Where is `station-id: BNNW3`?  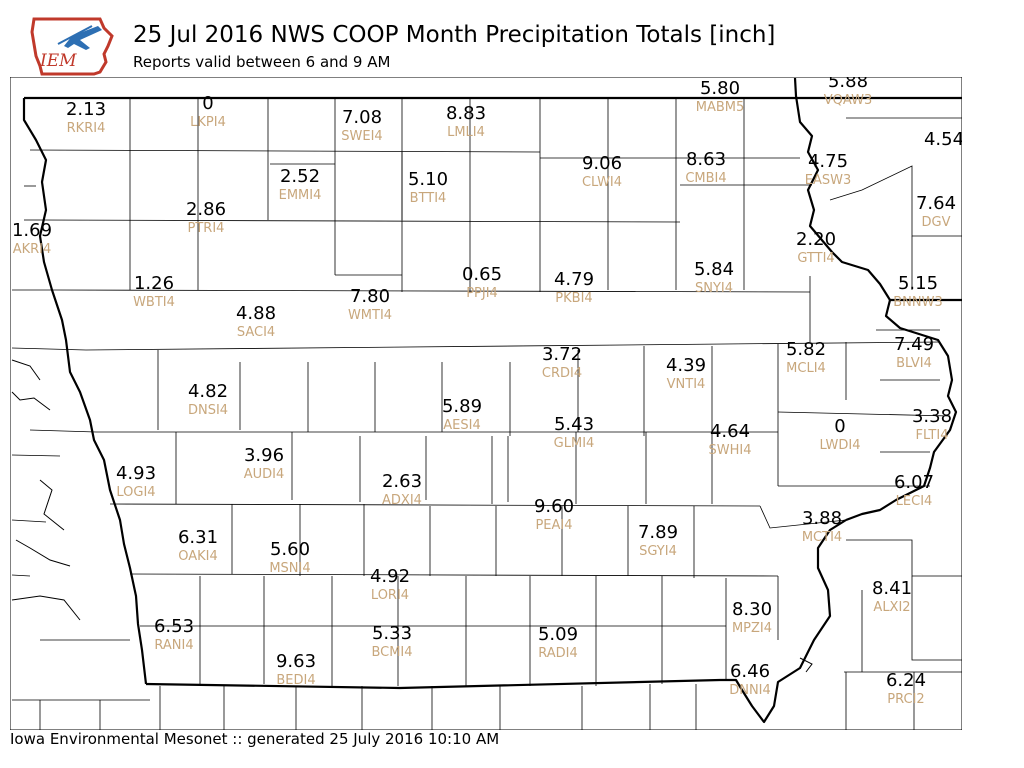
station-id: BNNW3 is located at coordinates (918, 302).